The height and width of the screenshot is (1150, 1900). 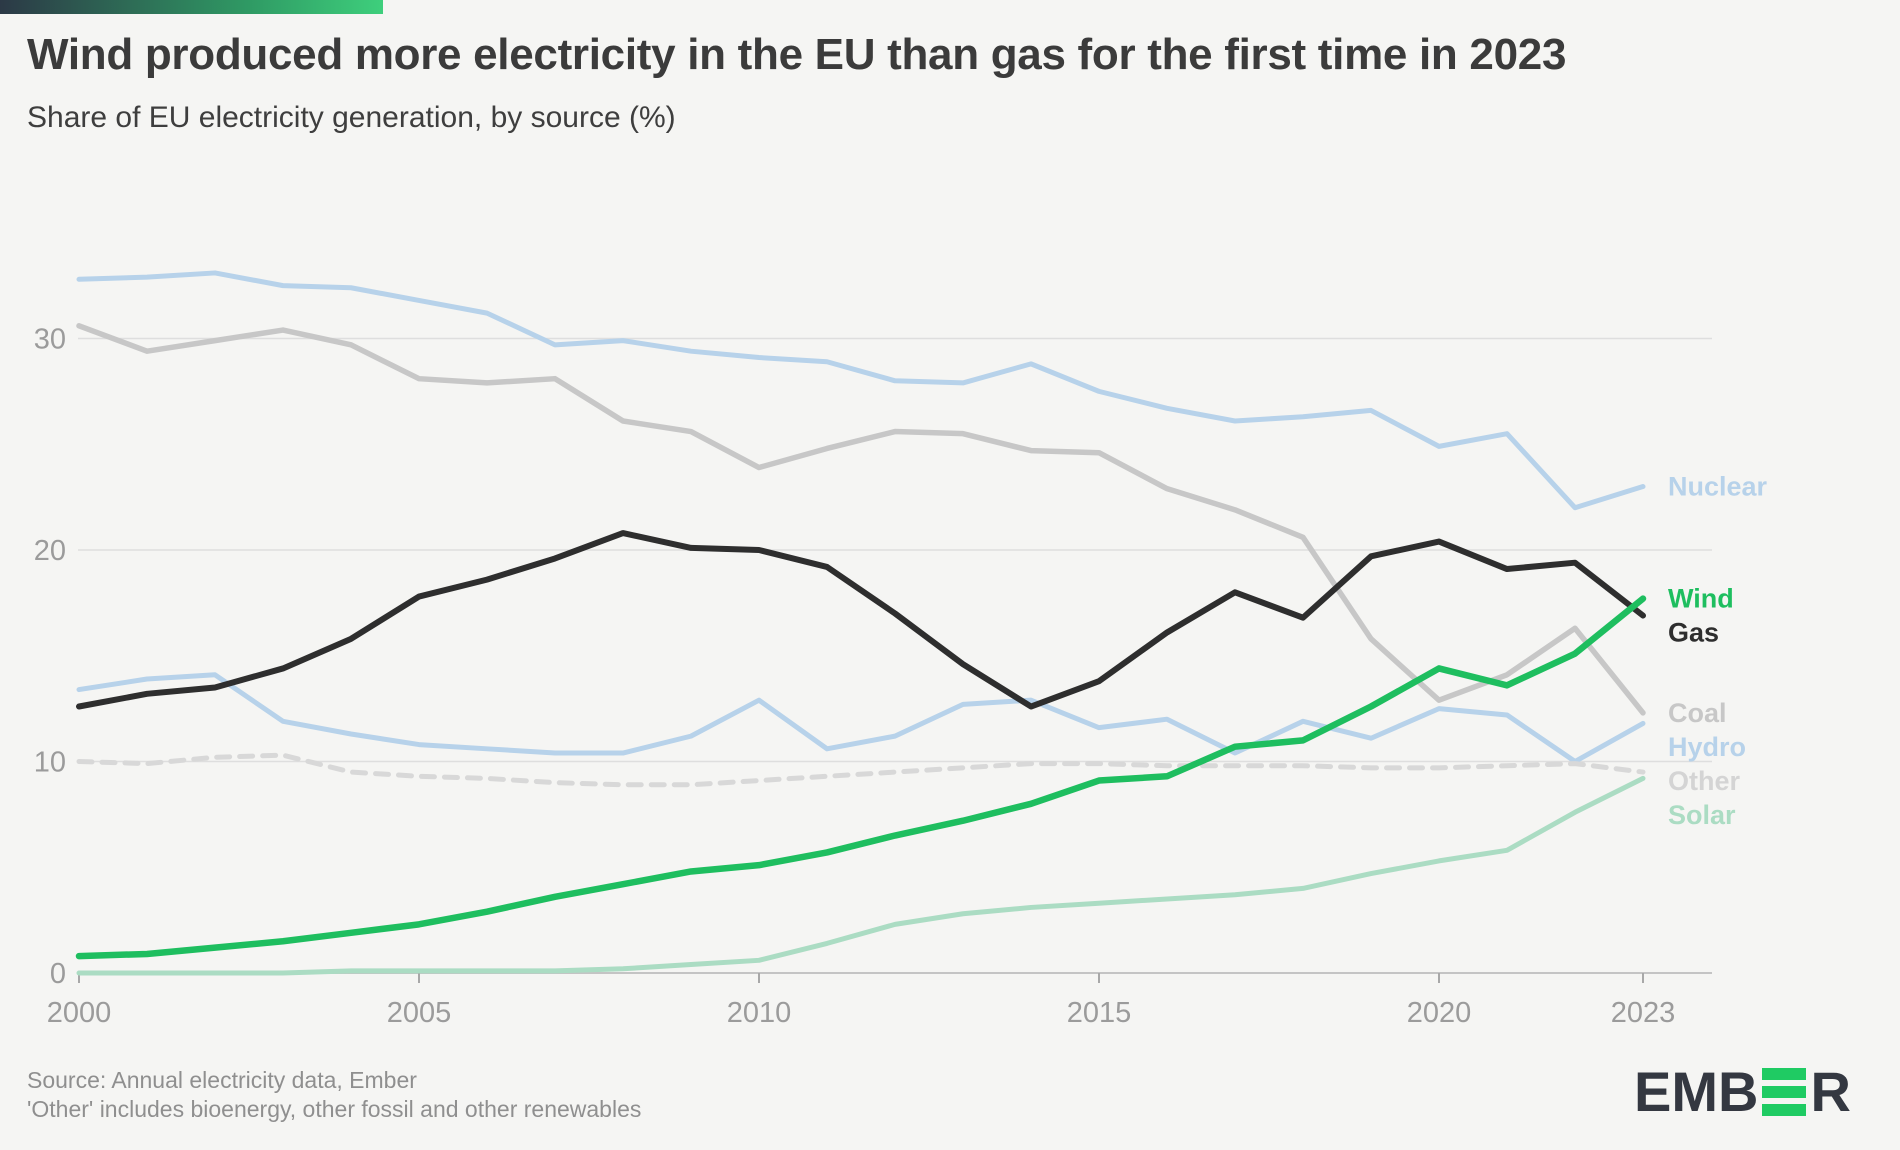 What do you see at coordinates (191, 7) in the screenshot?
I see `brand-gradient-bar` at bounding box center [191, 7].